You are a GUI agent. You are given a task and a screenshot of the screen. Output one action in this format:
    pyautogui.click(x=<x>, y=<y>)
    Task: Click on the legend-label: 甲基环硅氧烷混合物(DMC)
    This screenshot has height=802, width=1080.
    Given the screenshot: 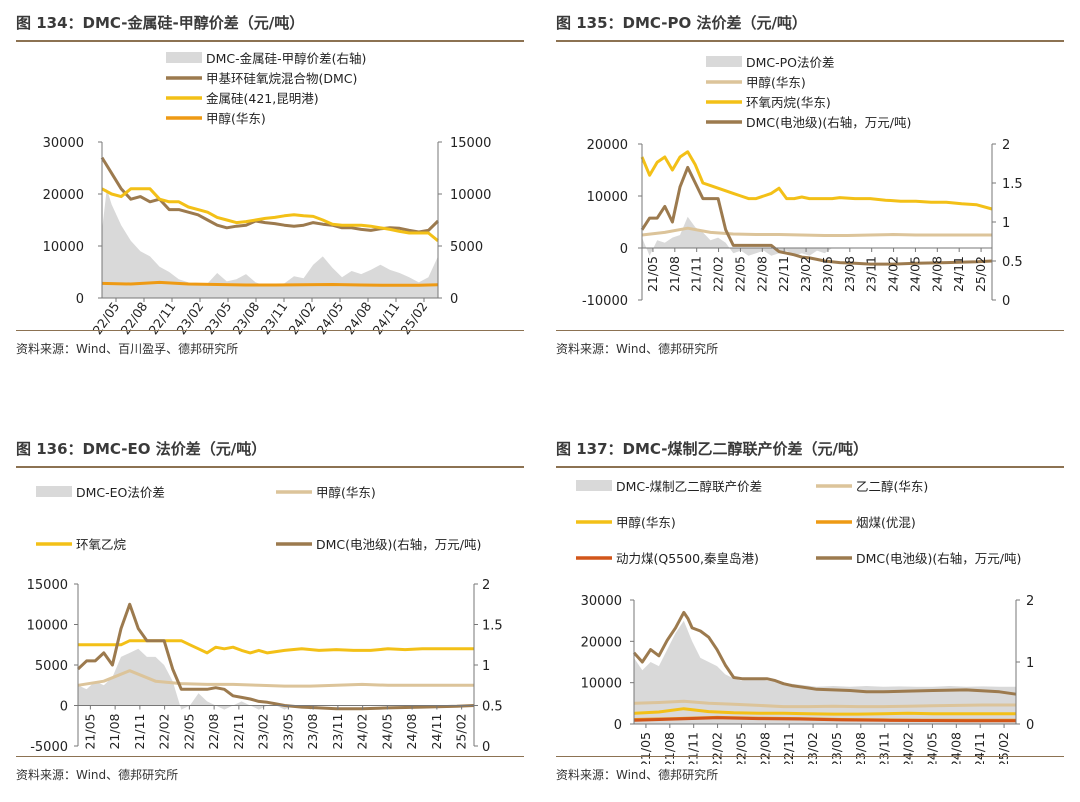 What is the action you would take?
    pyautogui.click(x=281, y=78)
    